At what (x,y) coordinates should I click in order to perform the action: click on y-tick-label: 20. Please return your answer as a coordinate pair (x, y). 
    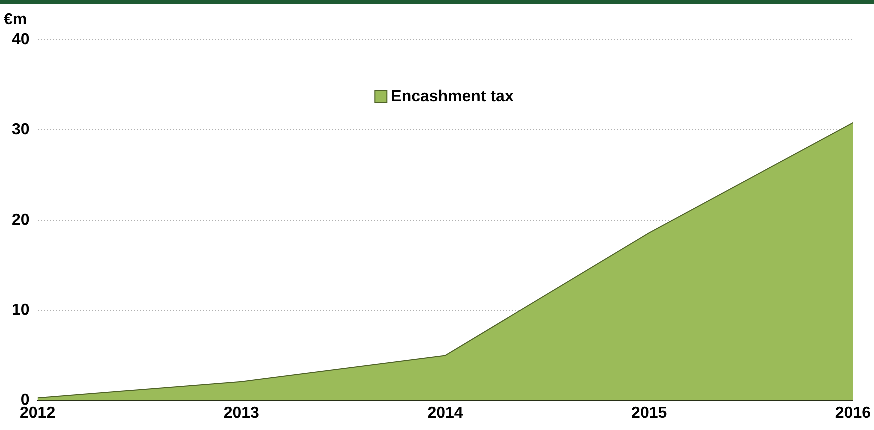
    Looking at the image, I should click on (21, 220).